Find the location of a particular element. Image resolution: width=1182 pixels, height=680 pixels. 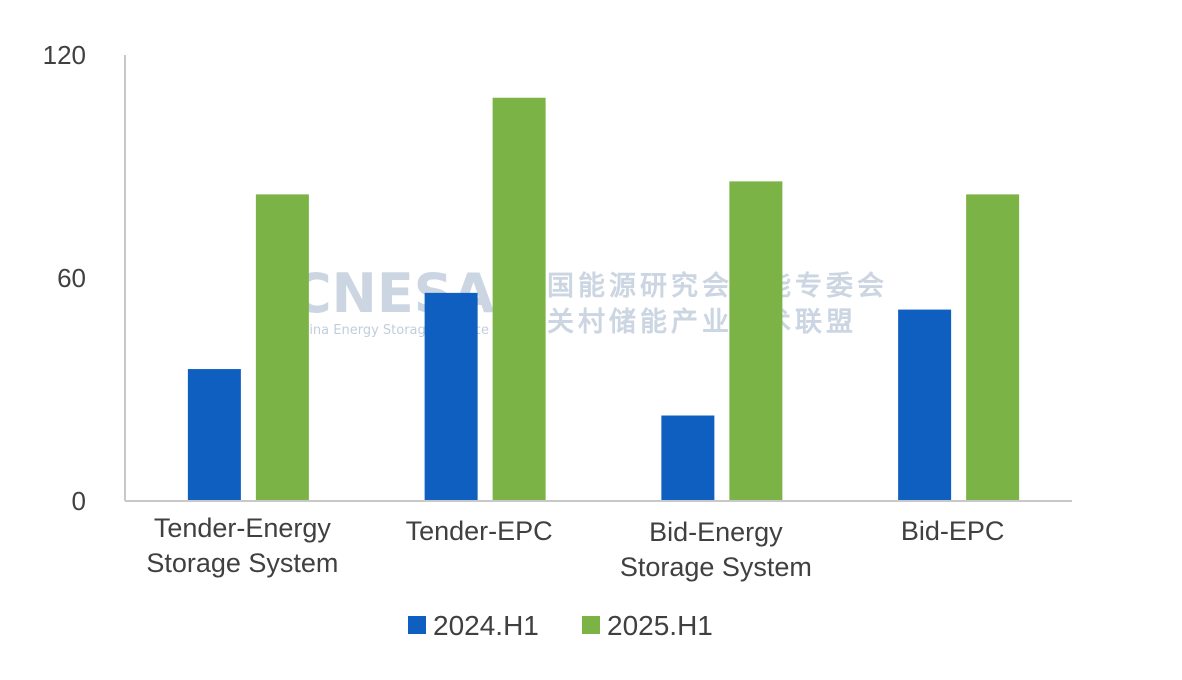

legend-label: 2025.H1 is located at coordinates (660, 625).